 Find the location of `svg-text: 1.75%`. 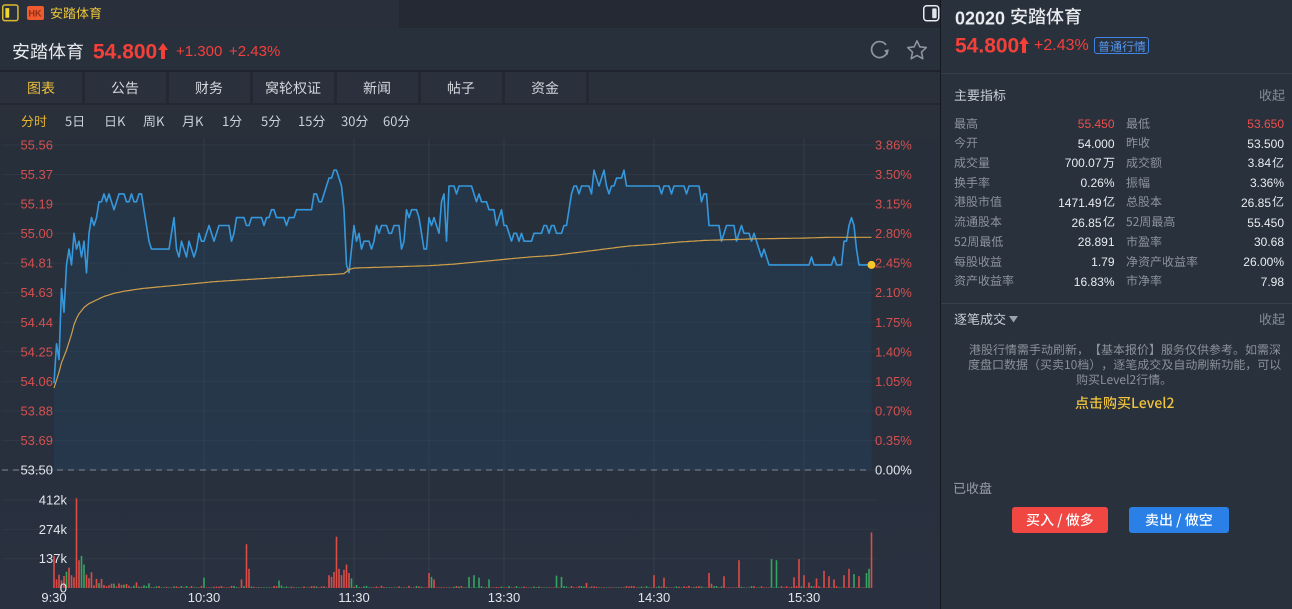

svg-text: 1.75% is located at coordinates (893, 322).